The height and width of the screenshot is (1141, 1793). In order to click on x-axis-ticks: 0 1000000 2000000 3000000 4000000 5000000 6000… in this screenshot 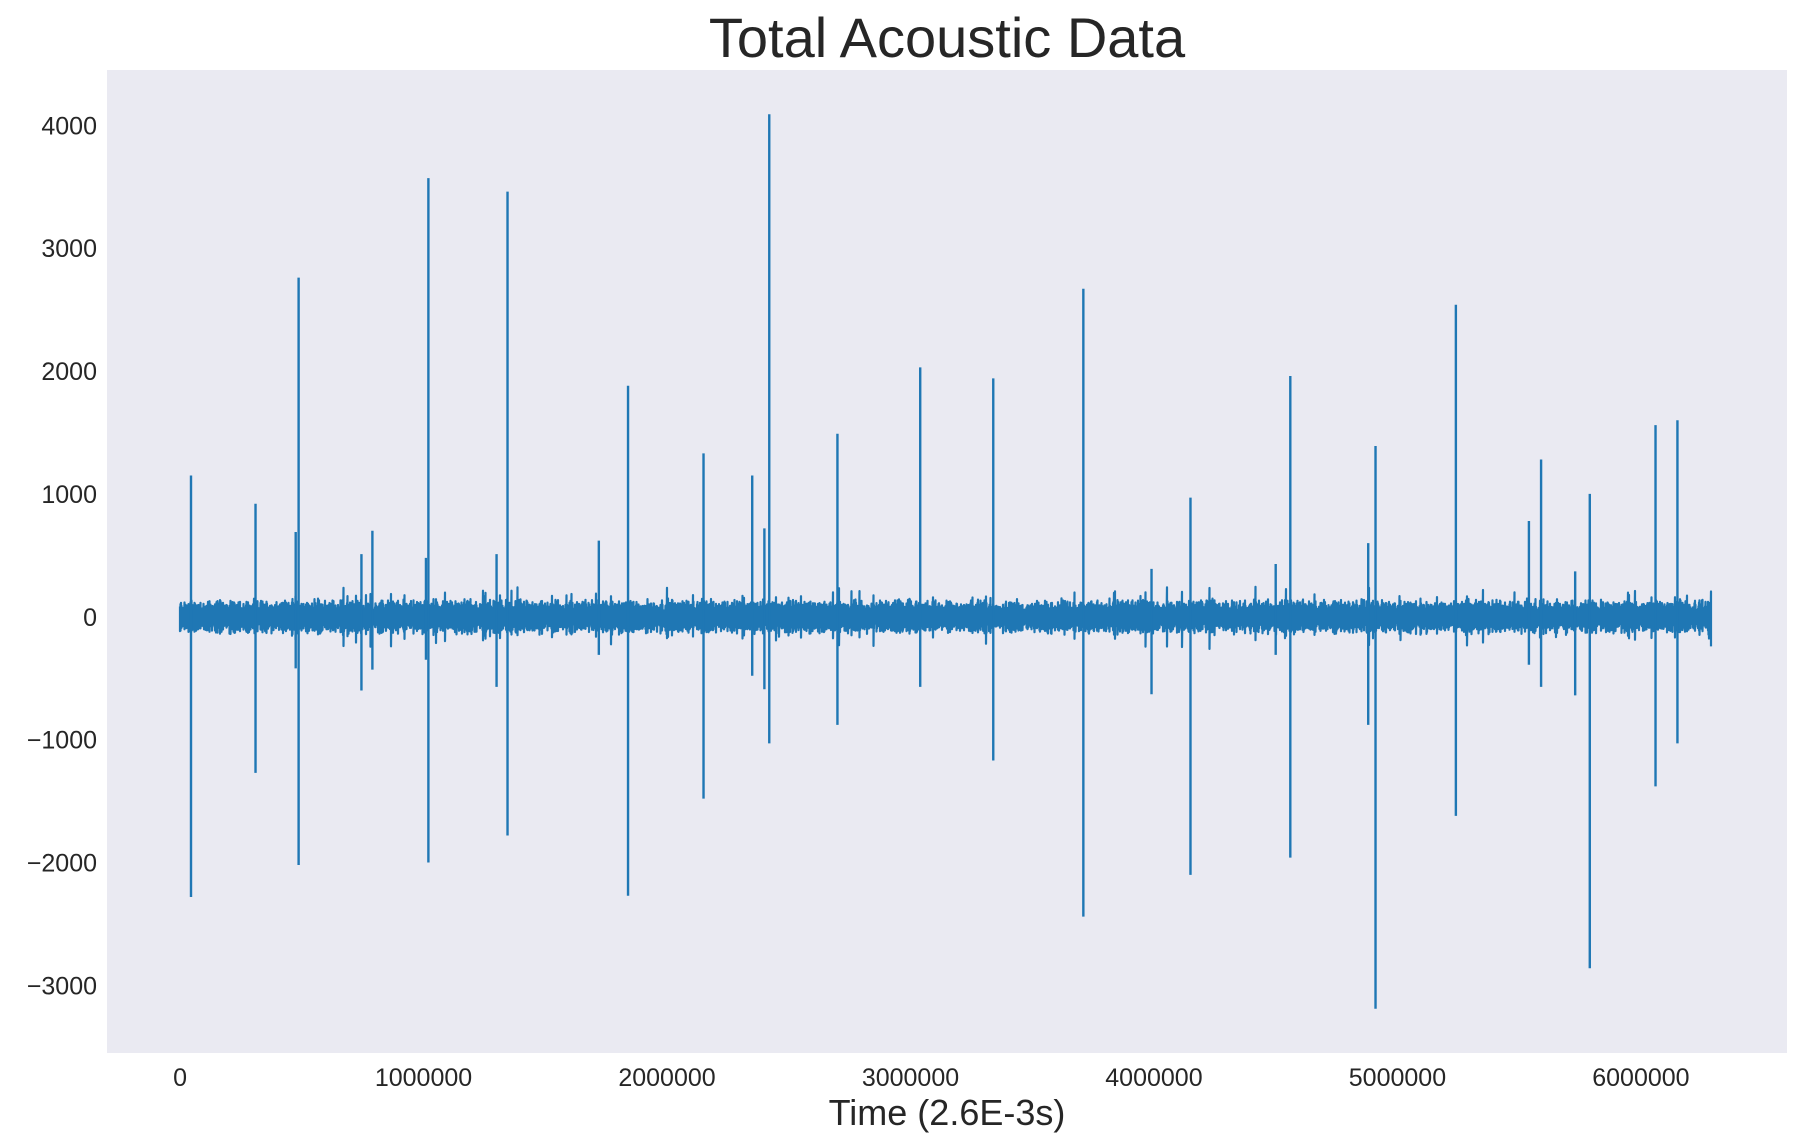, I will do `click(931, 1078)`.